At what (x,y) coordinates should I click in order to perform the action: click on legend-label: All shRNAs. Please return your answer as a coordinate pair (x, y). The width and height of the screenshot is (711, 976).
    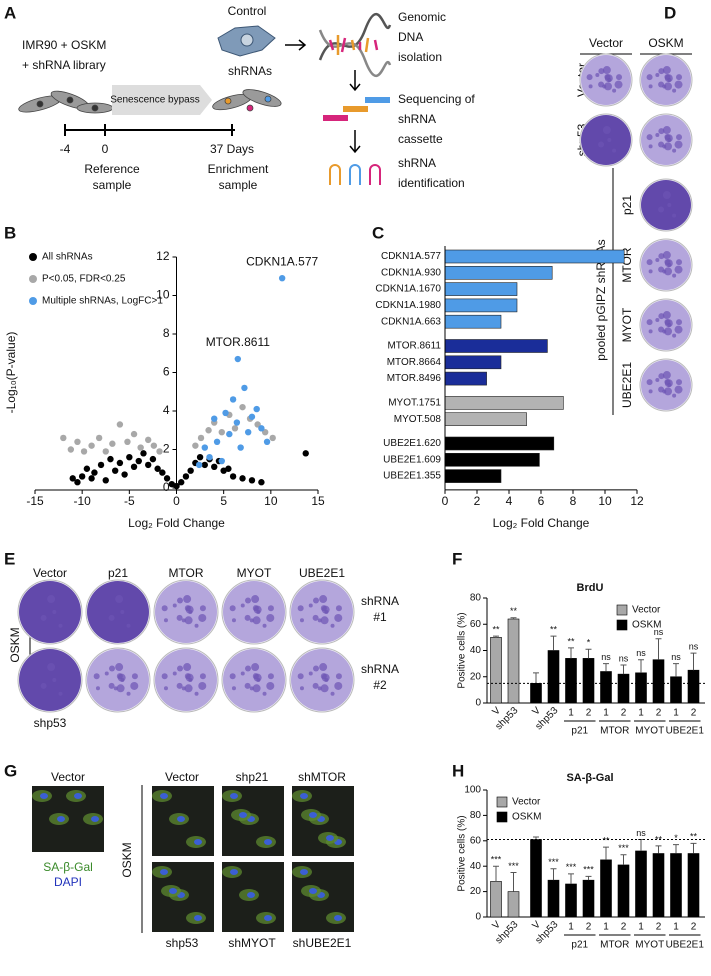
    Looking at the image, I should click on (67, 257).